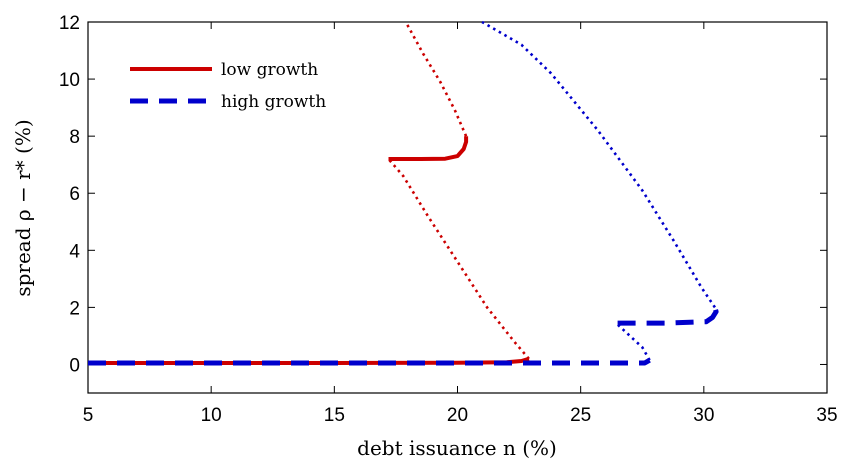  I want to click on x-tick-label: 10, so click(211, 415).